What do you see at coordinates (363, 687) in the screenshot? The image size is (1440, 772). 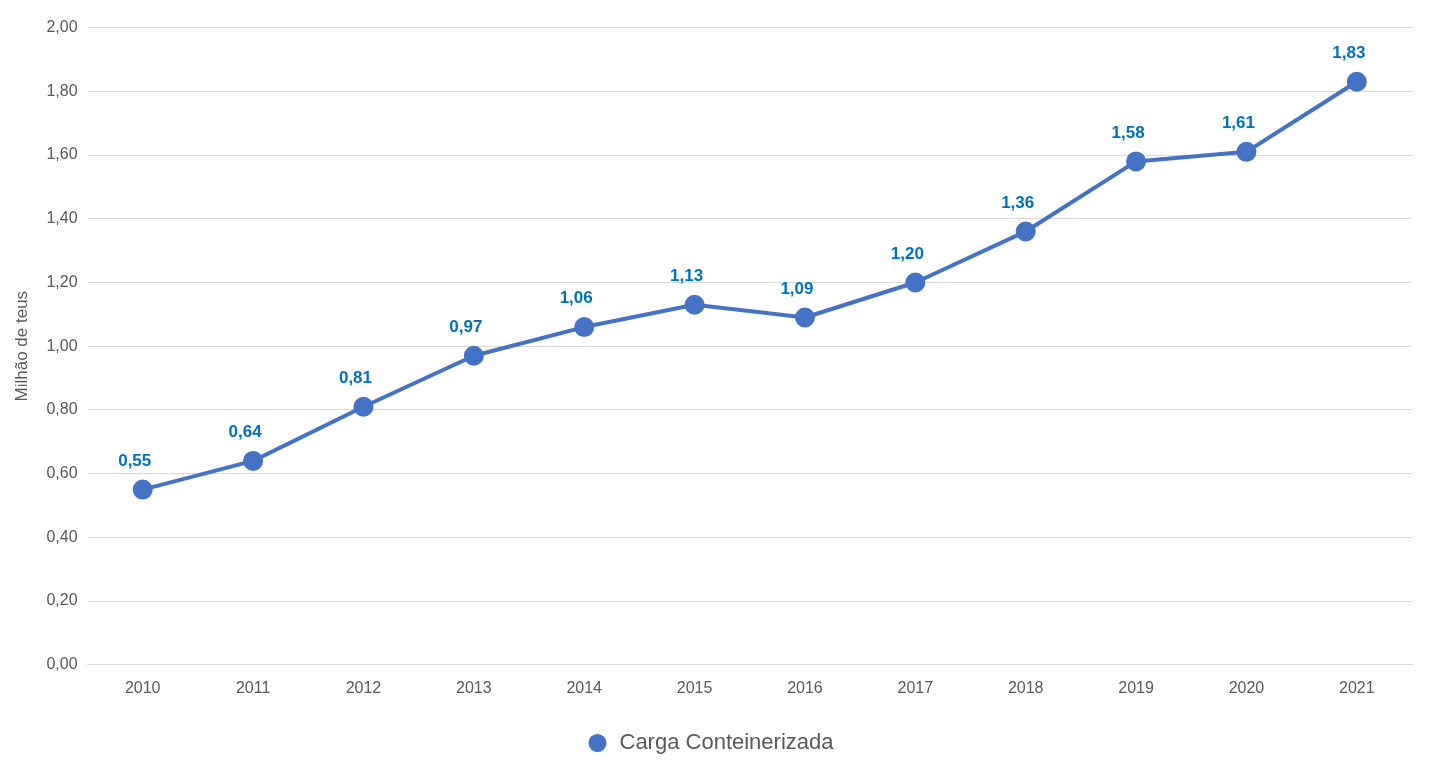 I see `x-tick-label: 2012` at bounding box center [363, 687].